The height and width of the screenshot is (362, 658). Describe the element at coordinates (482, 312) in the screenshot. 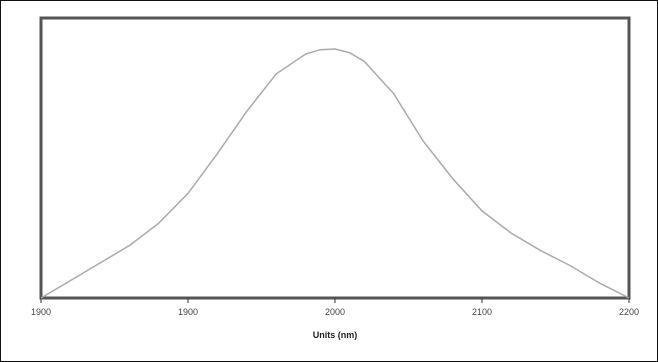

I see `x-tick-label: 2100` at that location.